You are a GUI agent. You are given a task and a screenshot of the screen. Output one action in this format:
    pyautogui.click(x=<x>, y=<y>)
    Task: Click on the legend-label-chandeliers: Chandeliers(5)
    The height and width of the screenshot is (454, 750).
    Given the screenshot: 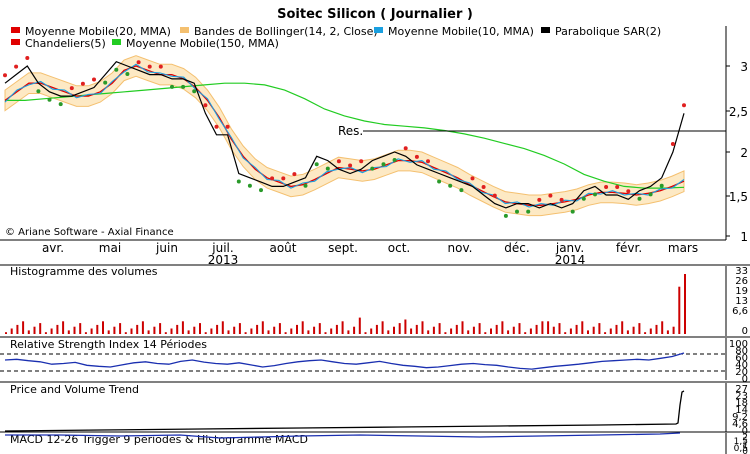 What is the action you would take?
    pyautogui.click(x=65, y=43)
    